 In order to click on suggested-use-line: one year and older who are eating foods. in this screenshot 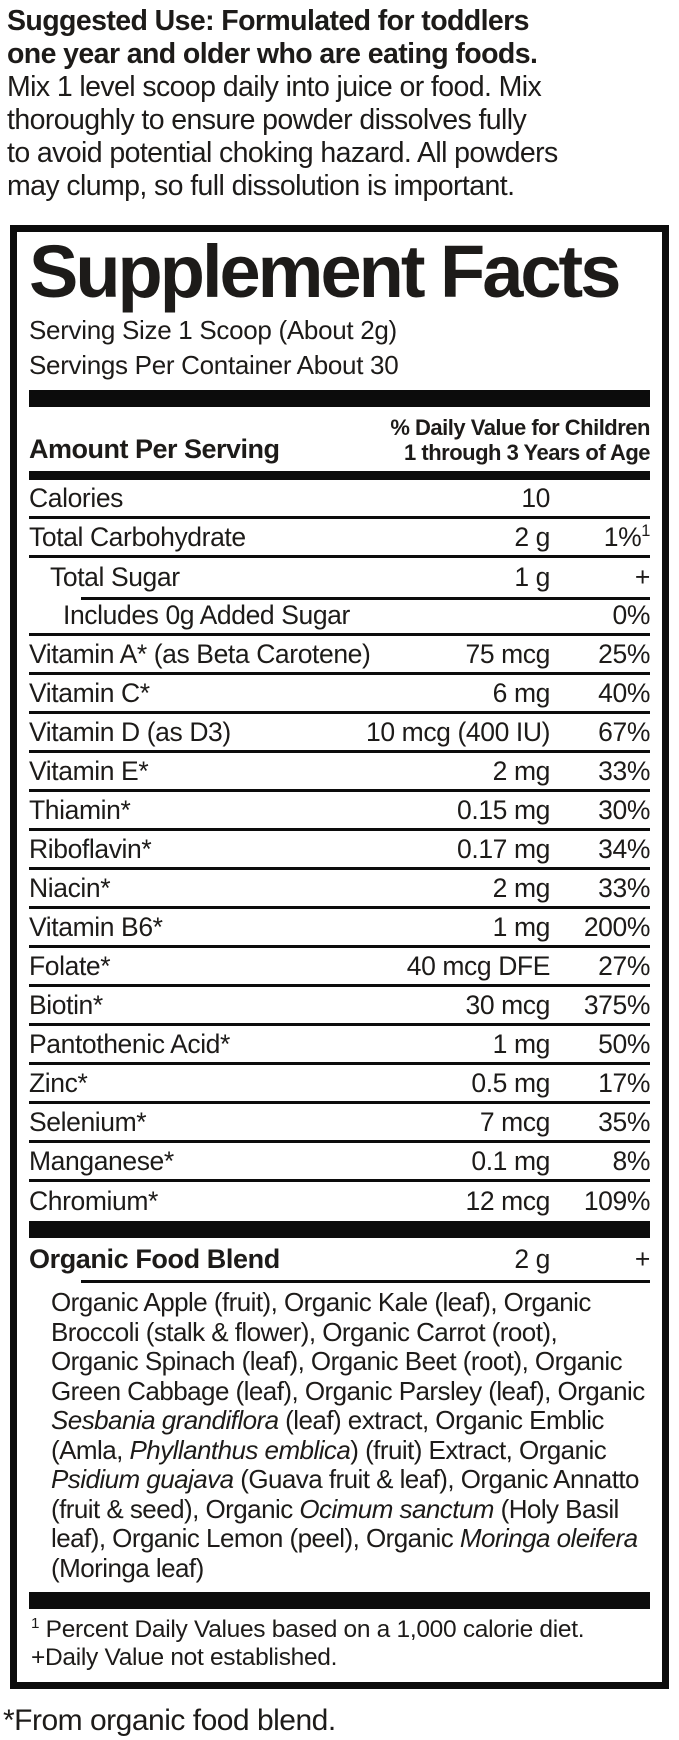, I will do `click(272, 54)`.